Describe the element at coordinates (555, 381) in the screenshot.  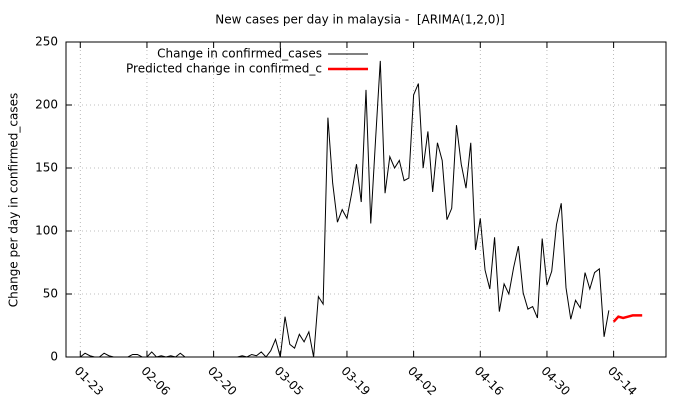
I see `x-tick-label: 04-30` at that location.